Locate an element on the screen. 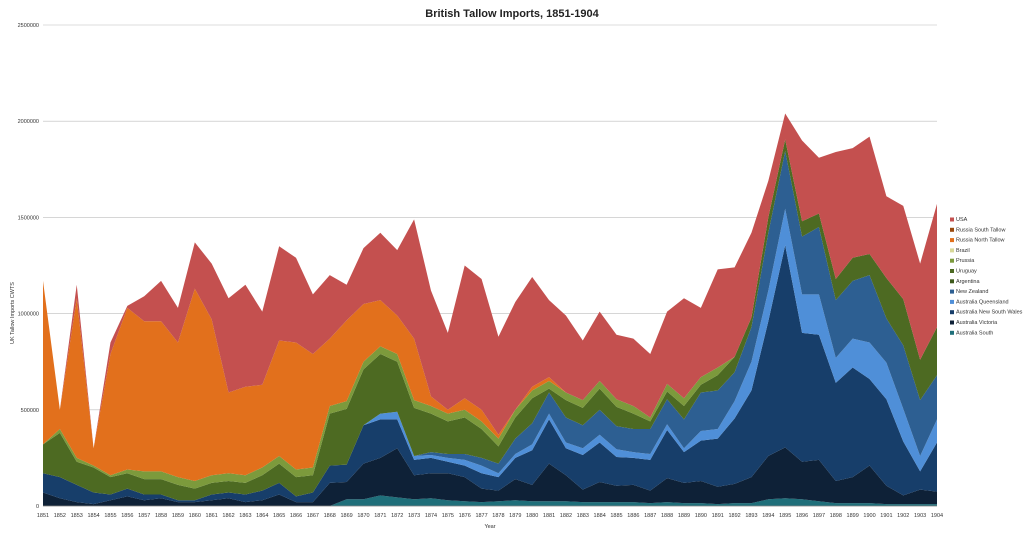  chart-title: British Tallow Imports, 1851-1904 is located at coordinates (512, 14).